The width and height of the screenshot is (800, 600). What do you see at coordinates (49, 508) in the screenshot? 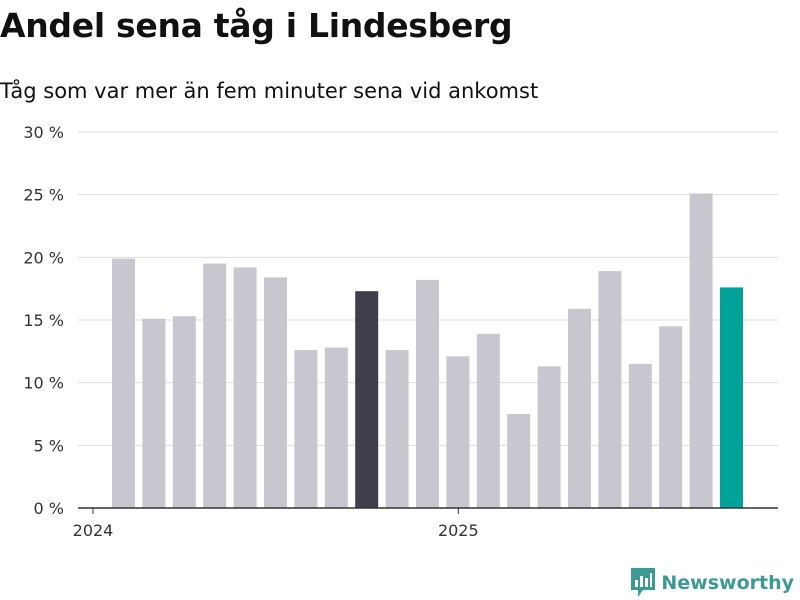
I see `y-tick-label: 0 %` at bounding box center [49, 508].